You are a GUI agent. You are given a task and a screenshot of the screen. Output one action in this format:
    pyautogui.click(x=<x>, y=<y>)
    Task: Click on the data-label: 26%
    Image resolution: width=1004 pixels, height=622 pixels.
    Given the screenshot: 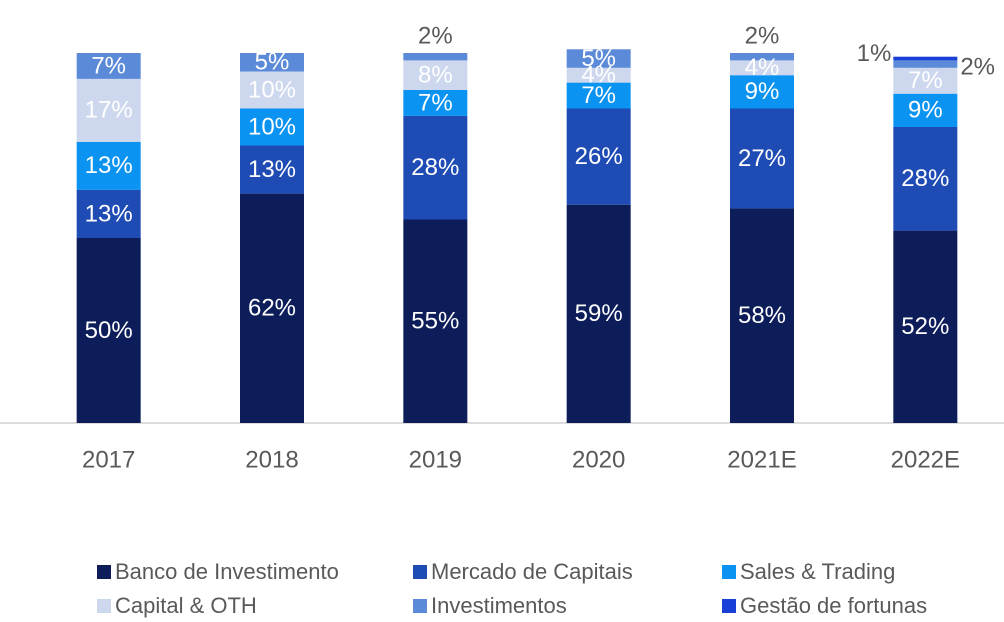 What is the action you would take?
    pyautogui.click(x=599, y=156)
    